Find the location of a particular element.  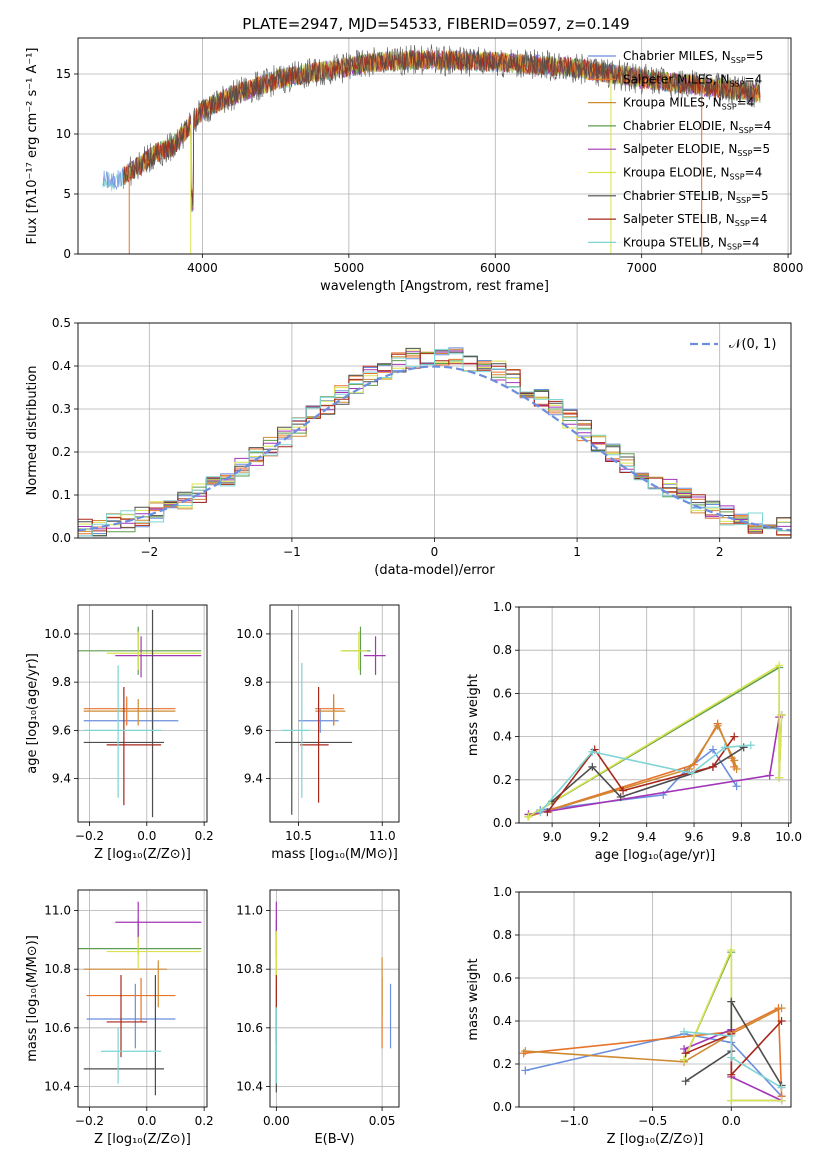

x-tick-label: 9.6 is located at coordinates (693, 837).